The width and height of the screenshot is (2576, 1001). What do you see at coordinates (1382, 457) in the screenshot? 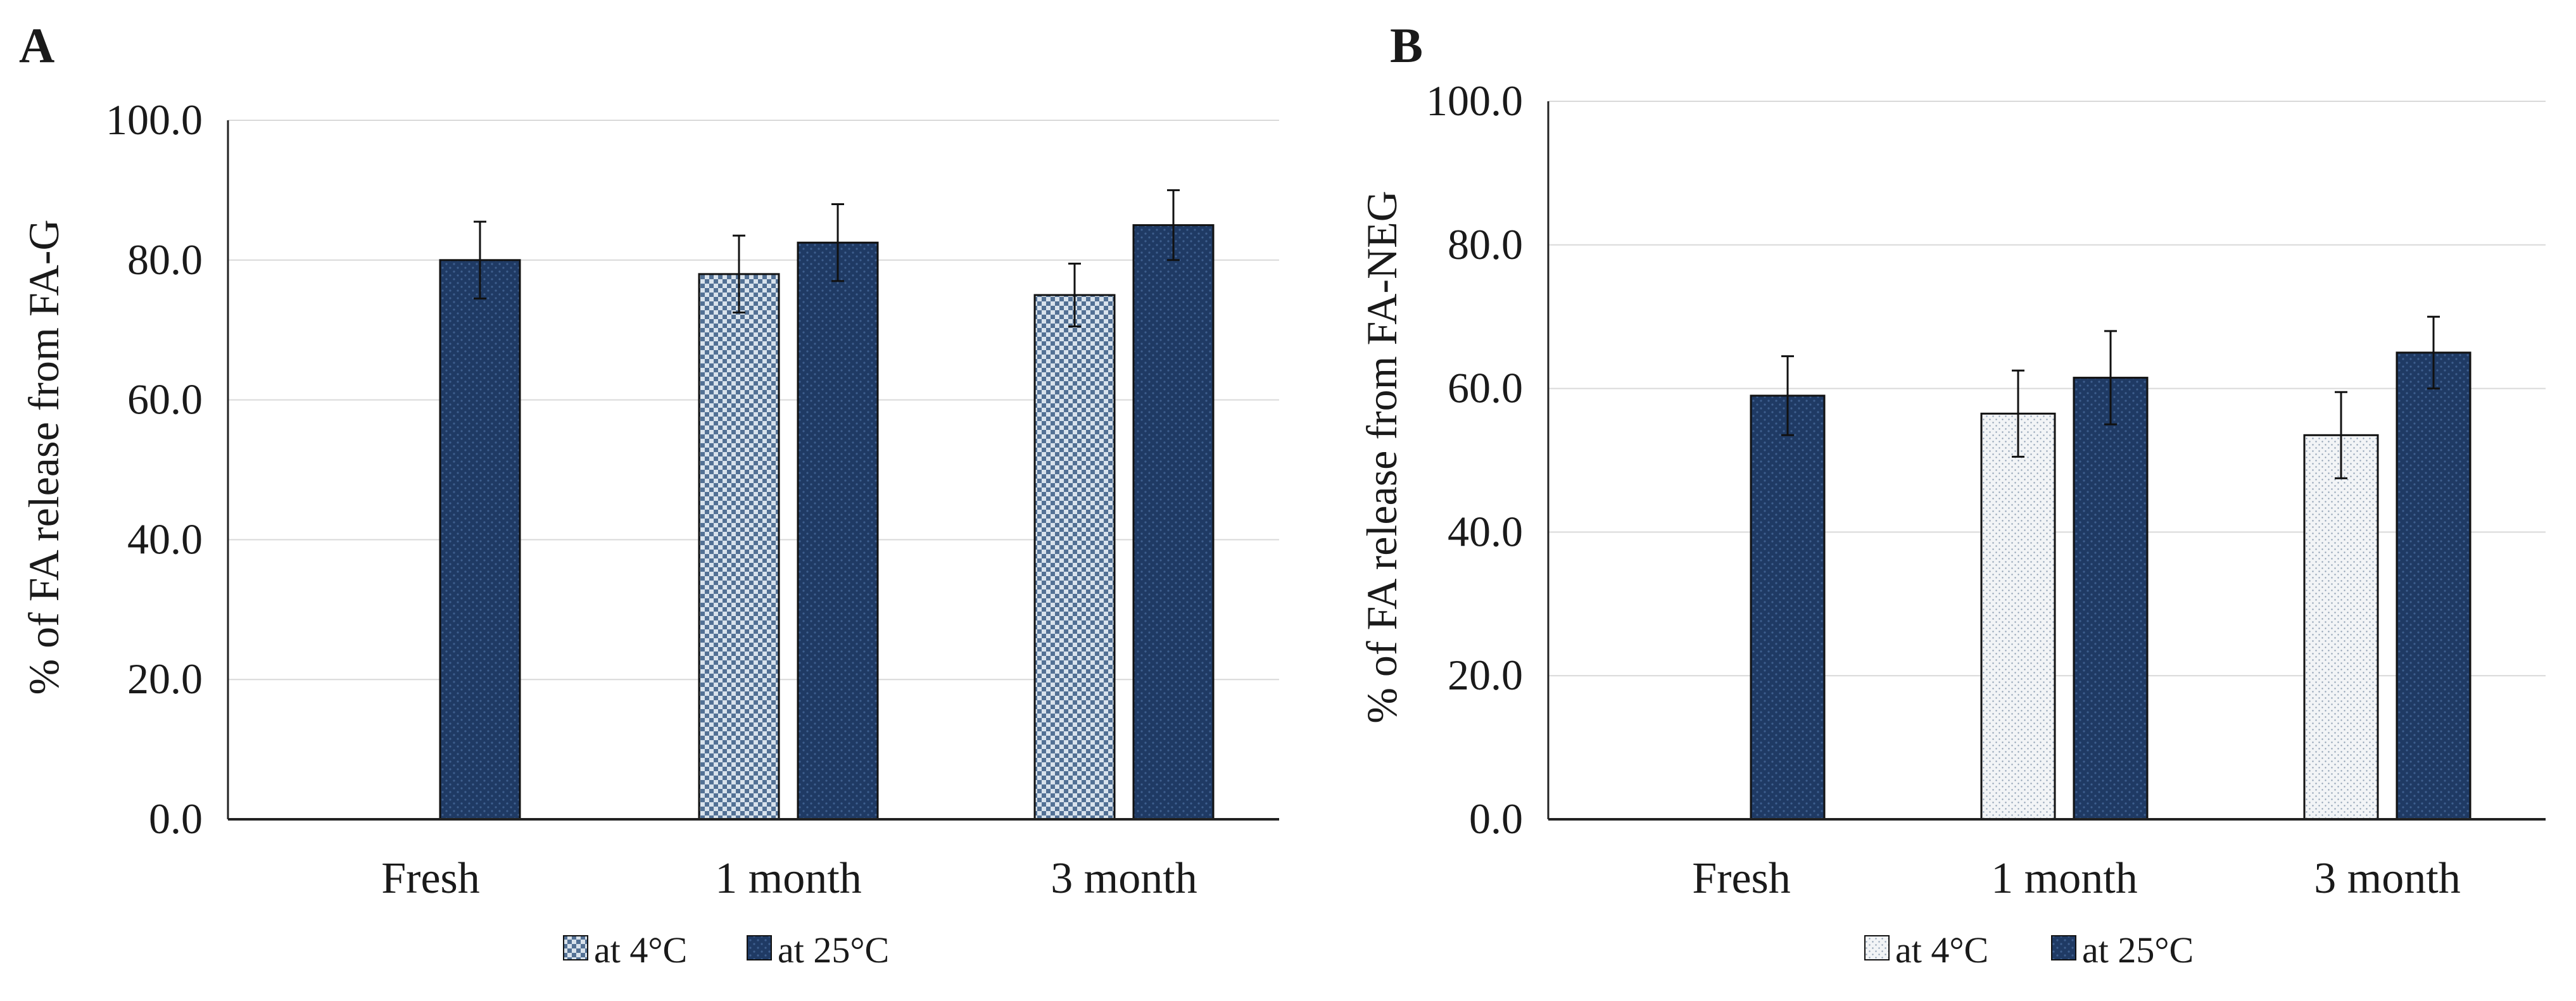
I see `y-axis-title: % of FA release from FA-NEG` at bounding box center [1382, 457].